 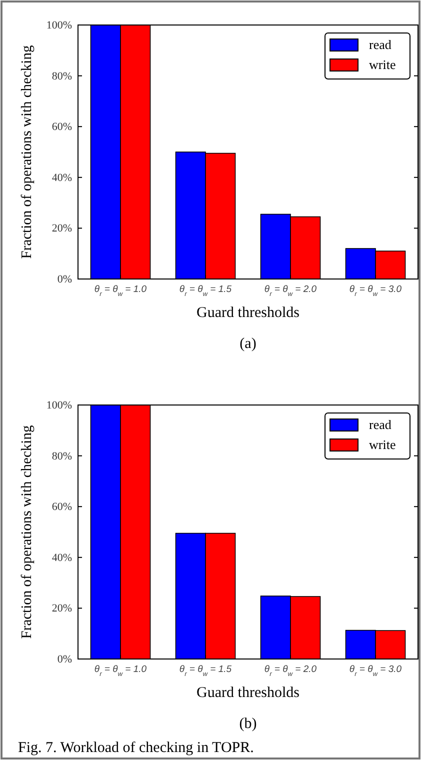 What do you see at coordinates (248, 344) in the screenshot?
I see `text: (a)` at bounding box center [248, 344].